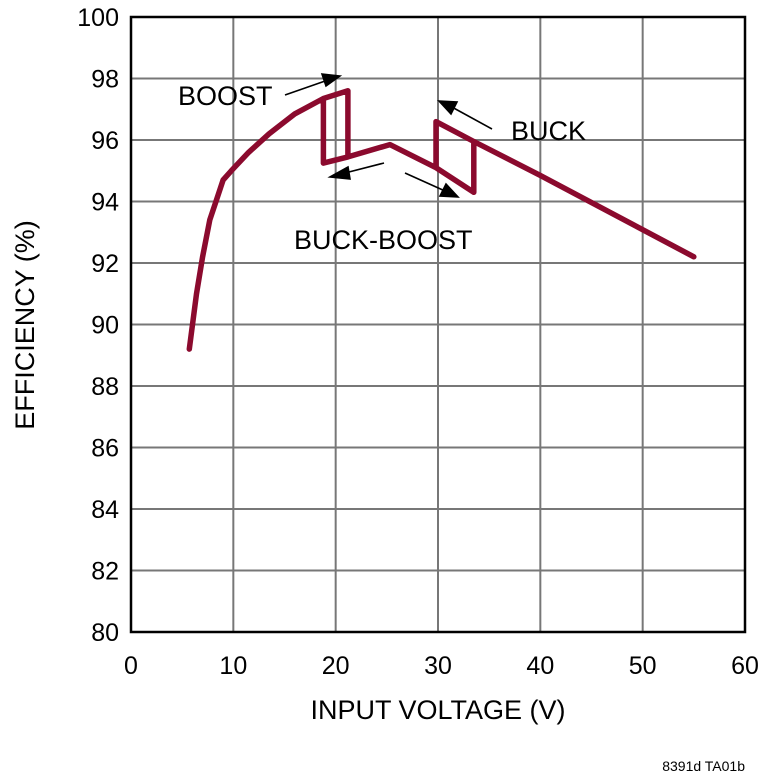 Image resolution: width=760 pixels, height=784 pixels. Describe the element at coordinates (438, 666) in the screenshot. I see `x-tick-label: 30` at that location.